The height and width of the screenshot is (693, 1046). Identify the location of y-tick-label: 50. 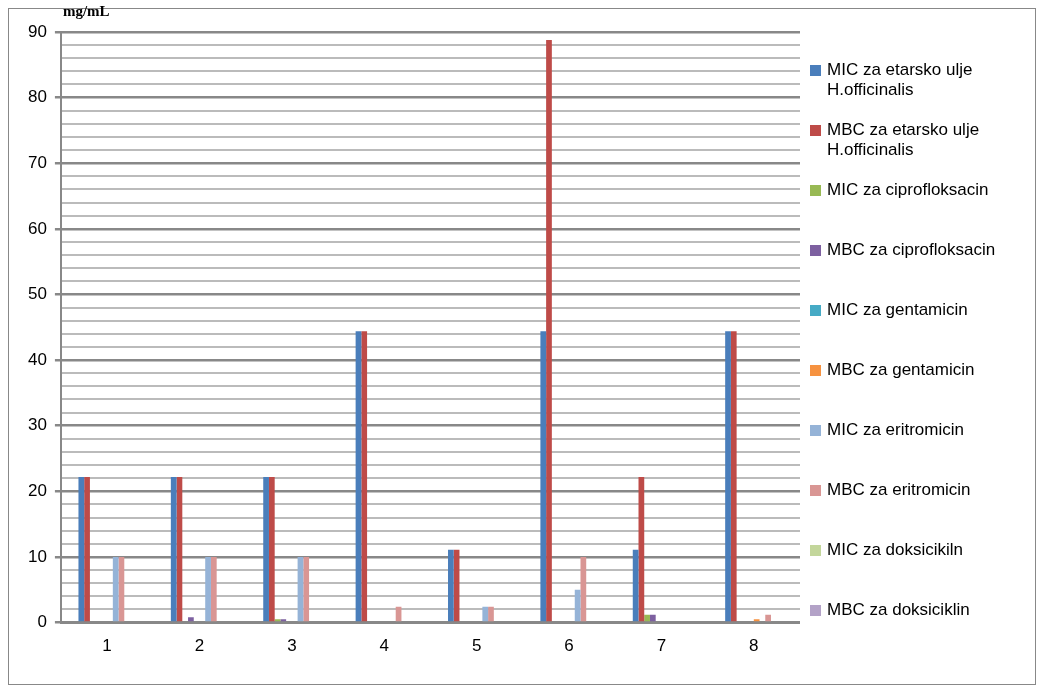
(37, 294).